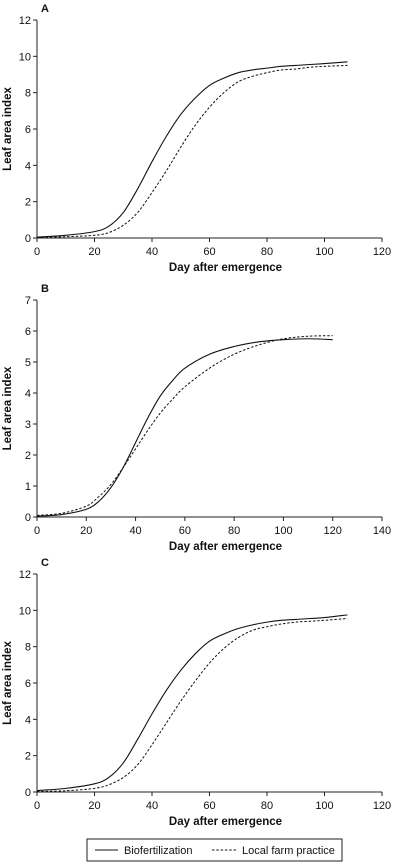  What do you see at coordinates (45, 289) in the screenshot?
I see `panel-label: B` at bounding box center [45, 289].